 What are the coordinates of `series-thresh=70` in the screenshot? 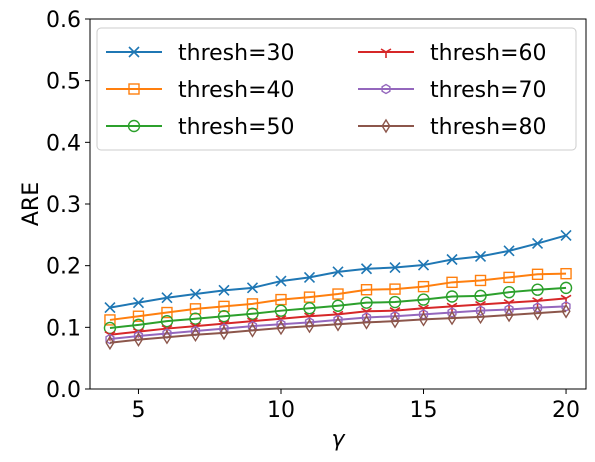 It's located at (338, 323).